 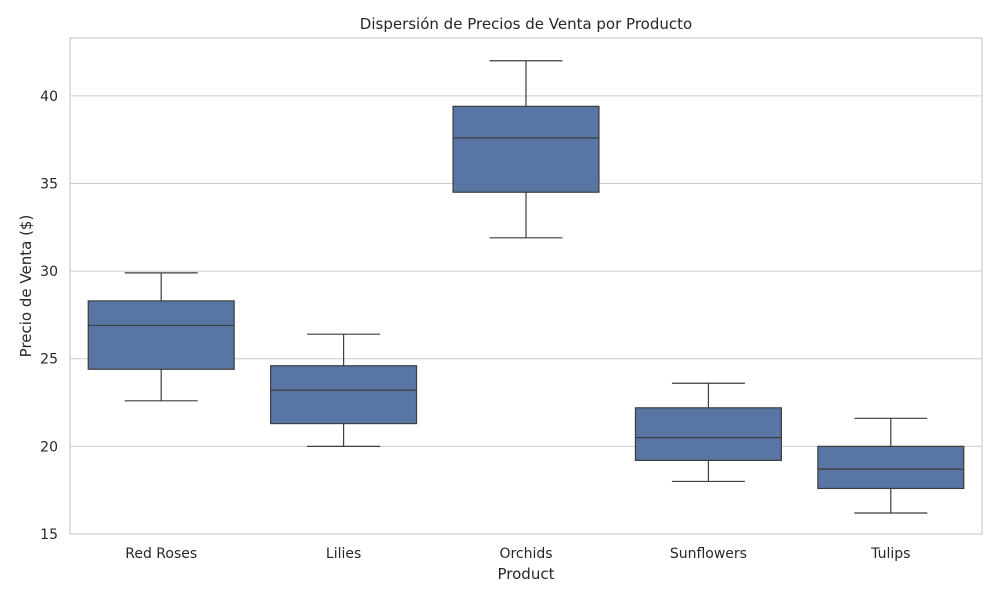 I want to click on y-tick-label: 15, so click(x=49, y=535).